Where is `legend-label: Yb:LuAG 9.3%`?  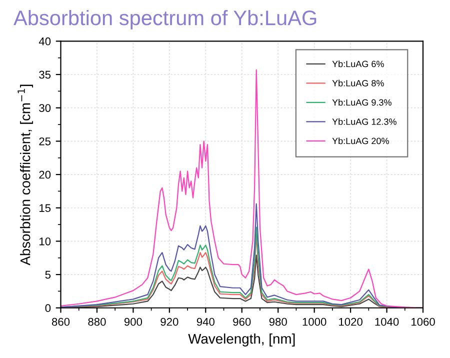
legend-label: Yb:LuAG 9.3% is located at coordinates (362, 102).